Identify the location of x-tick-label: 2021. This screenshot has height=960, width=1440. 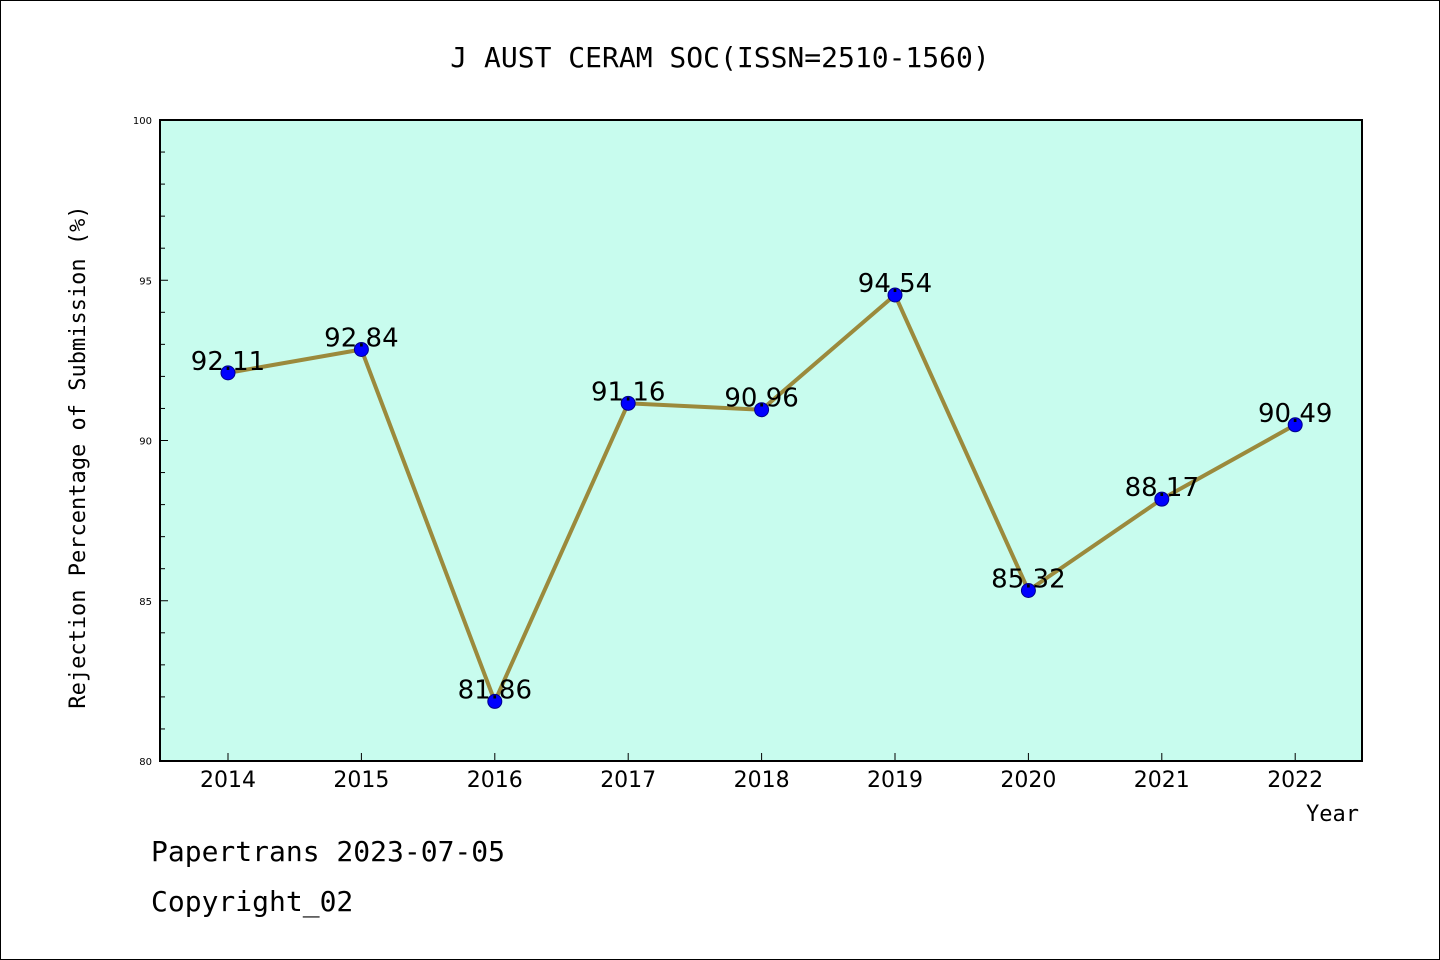
(1162, 780).